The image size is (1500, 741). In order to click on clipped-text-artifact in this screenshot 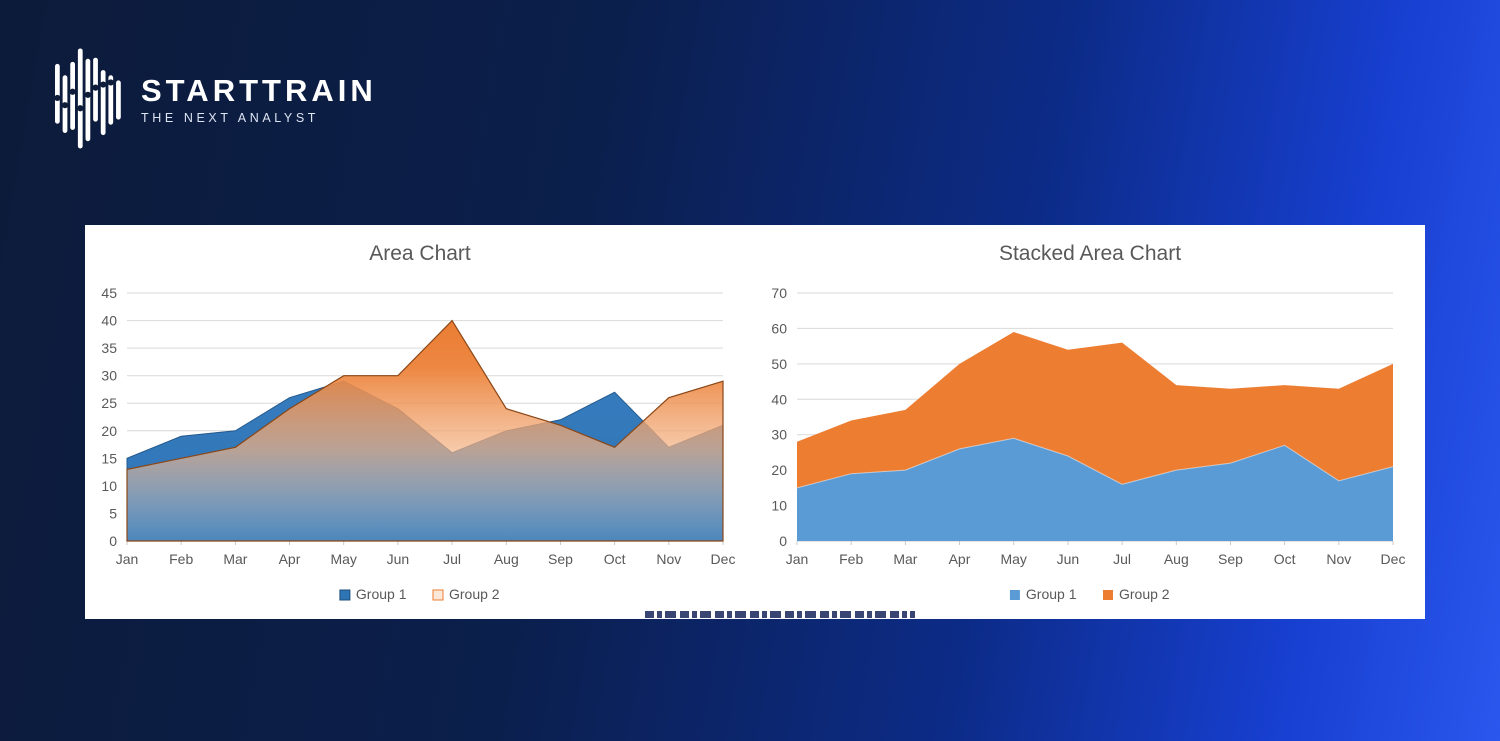, I will do `click(780, 614)`.